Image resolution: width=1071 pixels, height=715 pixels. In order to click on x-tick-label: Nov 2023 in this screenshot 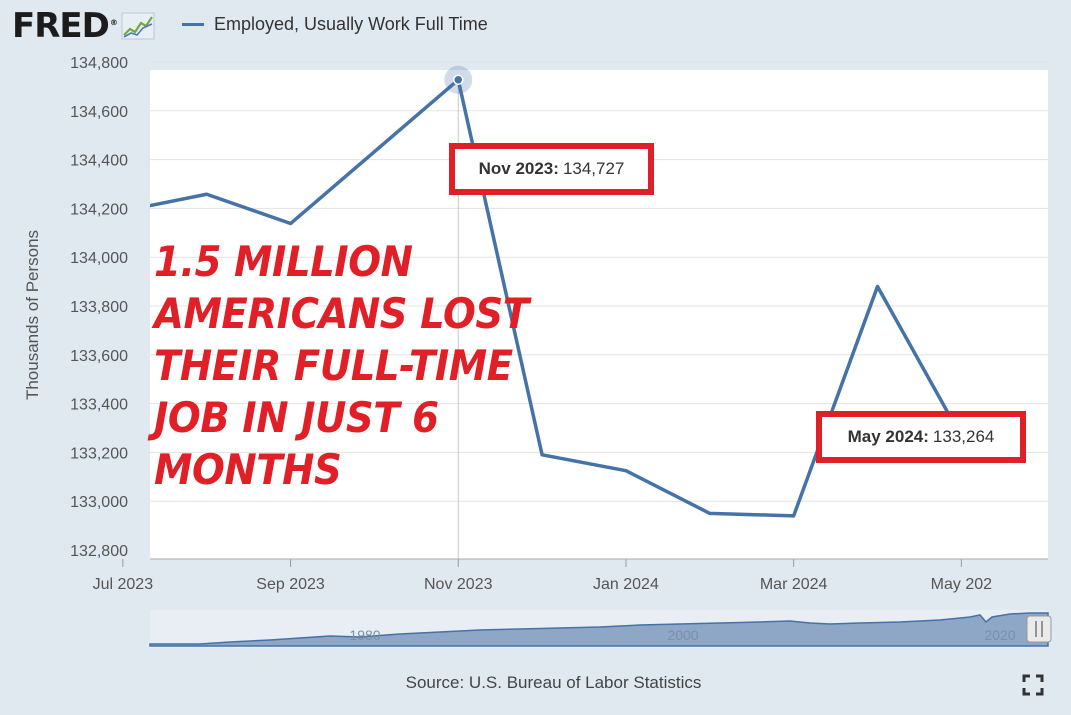, I will do `click(458, 584)`.